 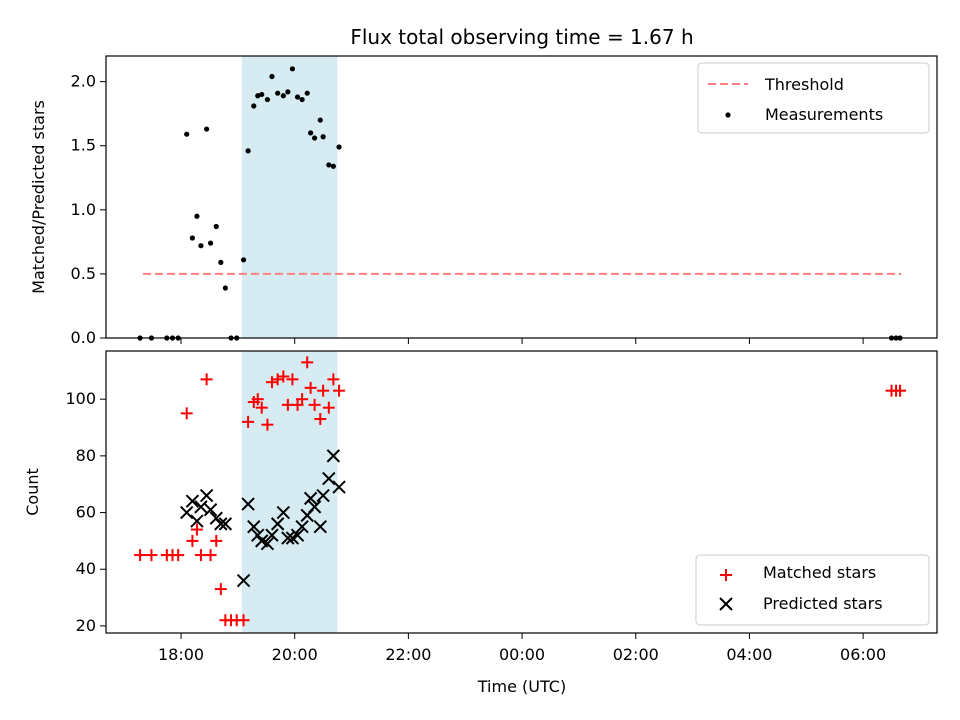 What do you see at coordinates (726, 575) in the screenshot?
I see `legend-matched-swatch` at bounding box center [726, 575].